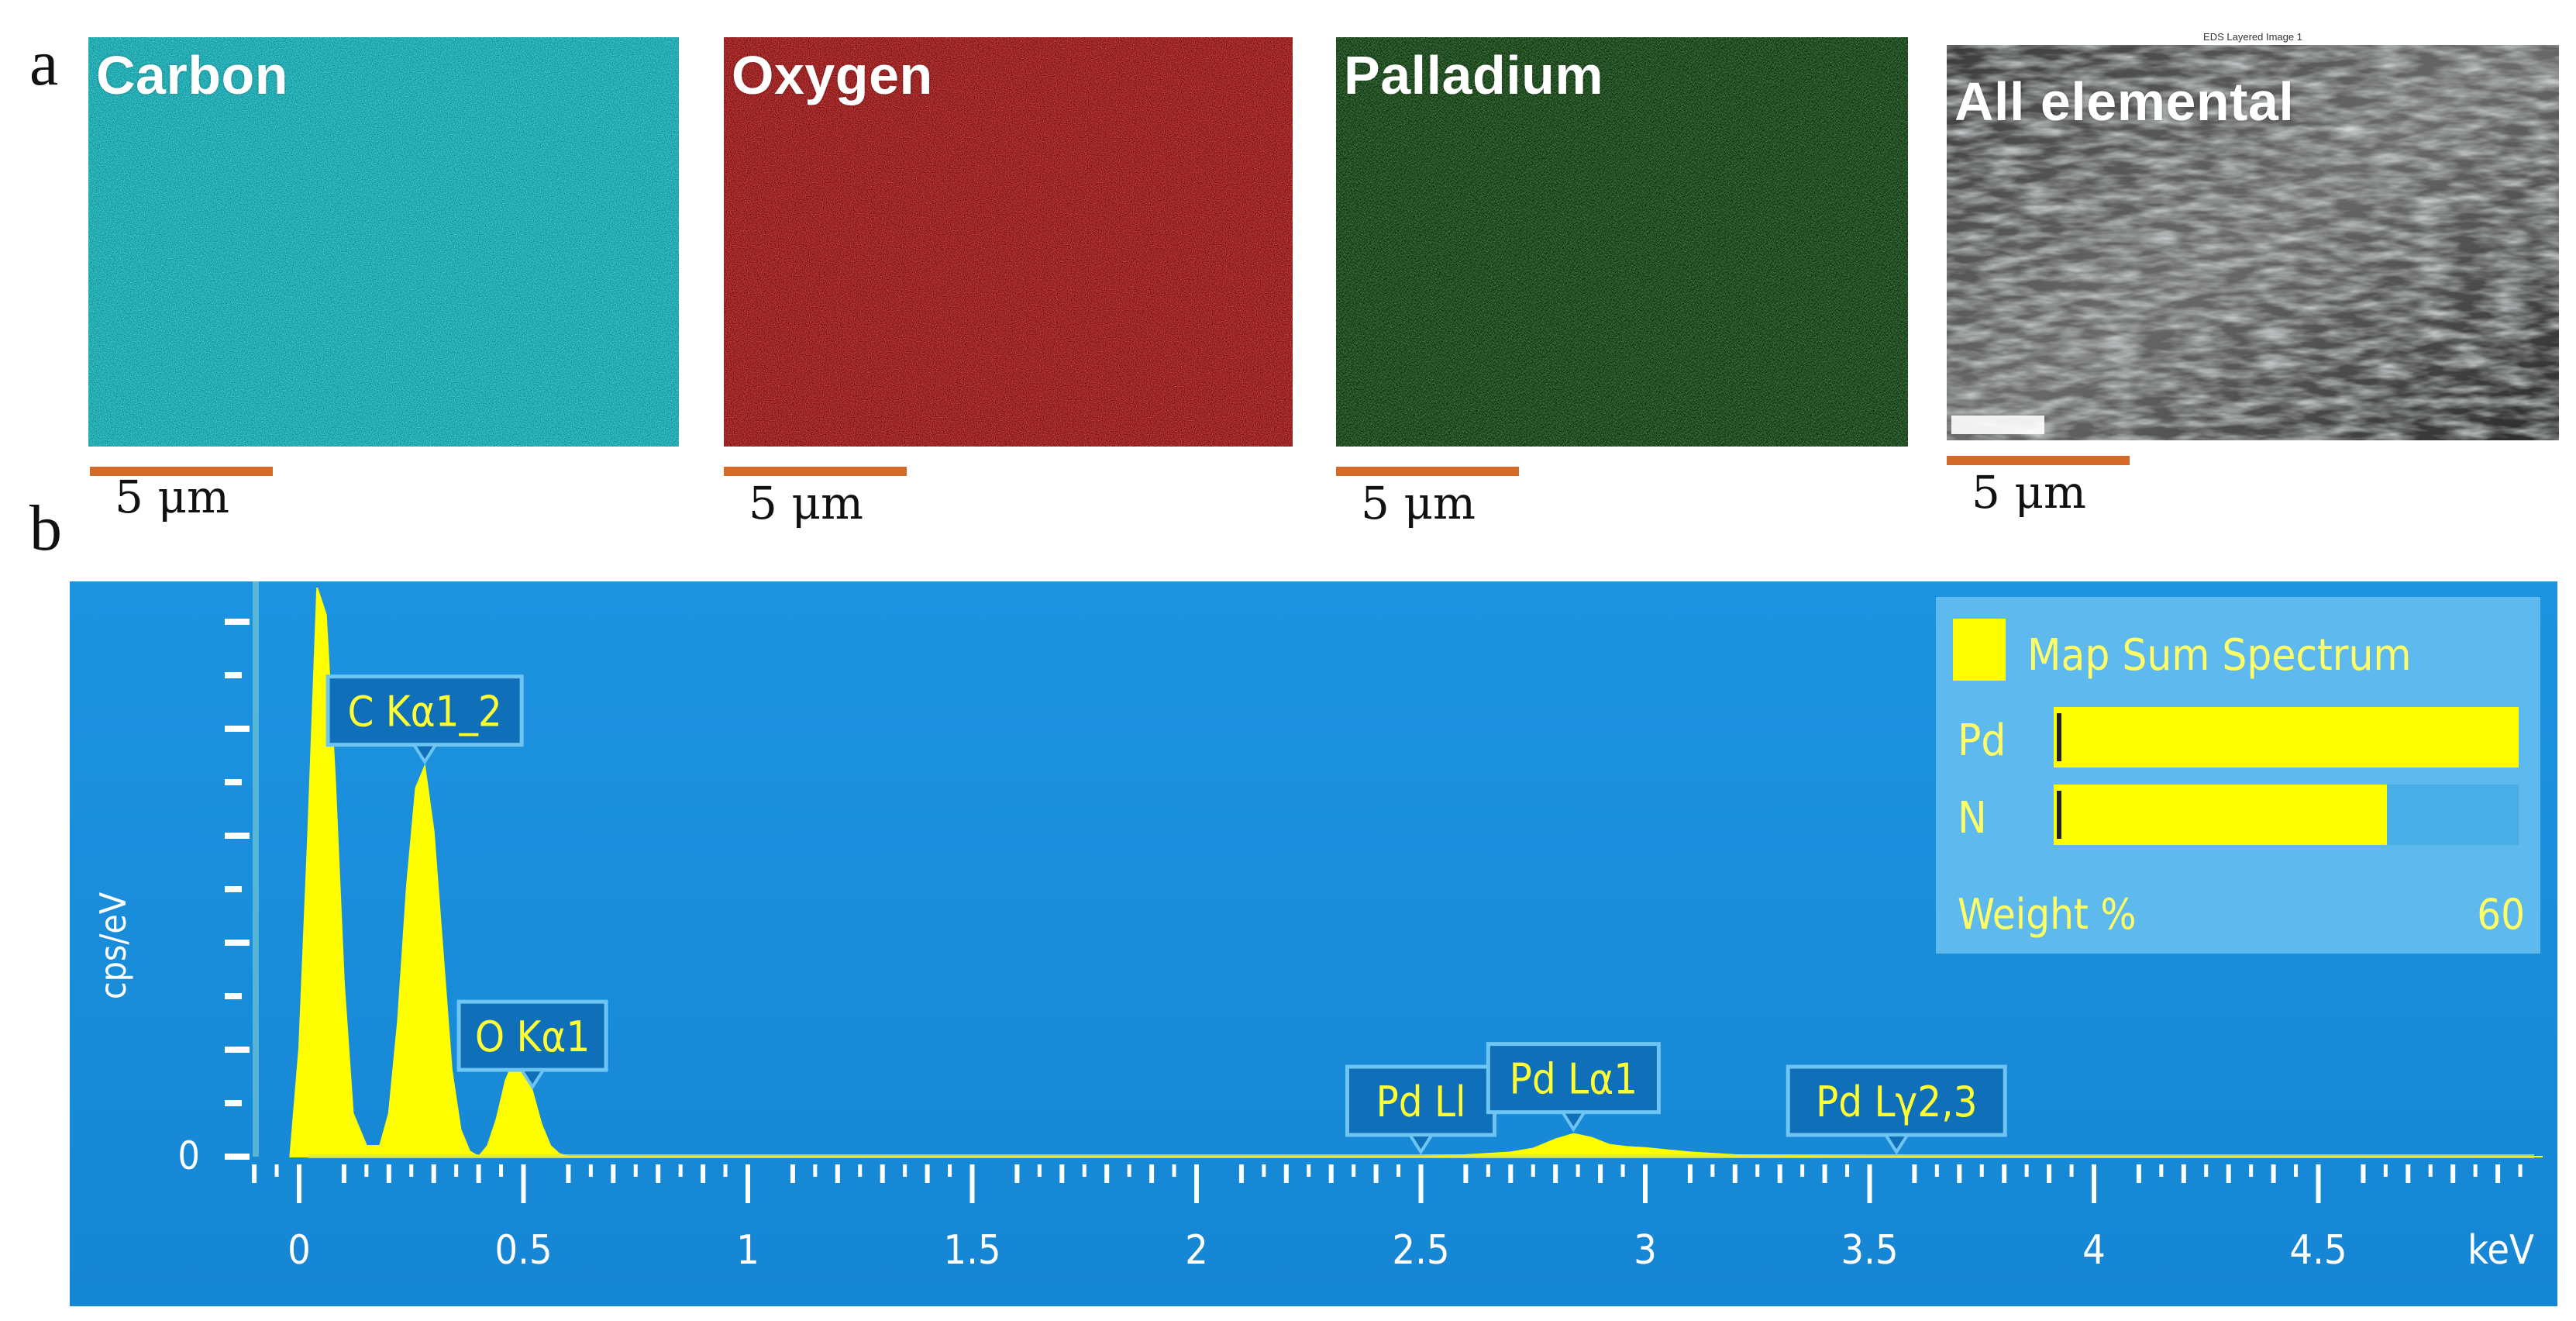  Describe the element at coordinates (523, 1250) in the screenshot. I see `x-tick-label: 0.5` at that location.